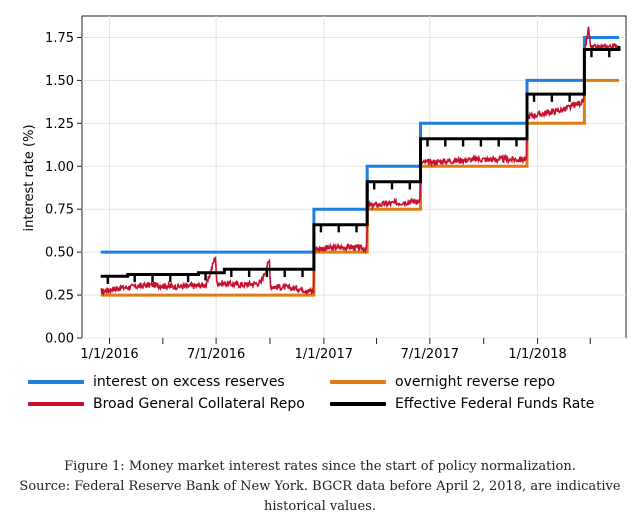 The width and height of the screenshot is (640, 517). Describe the element at coordinates (59, 296) in the screenshot. I see `y-tick-label: 0.25` at that location.